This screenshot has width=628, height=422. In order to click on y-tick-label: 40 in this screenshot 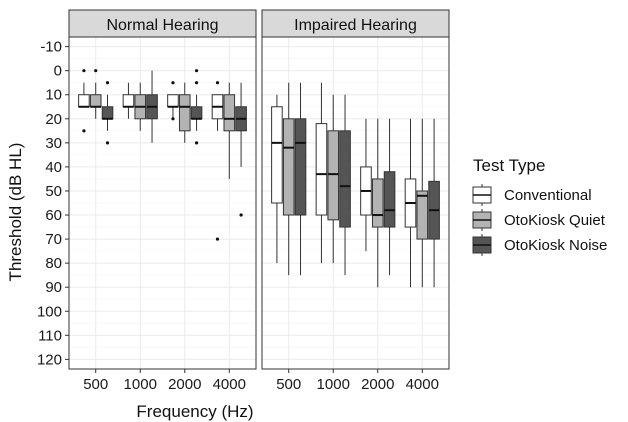, I will do `click(53, 167)`.